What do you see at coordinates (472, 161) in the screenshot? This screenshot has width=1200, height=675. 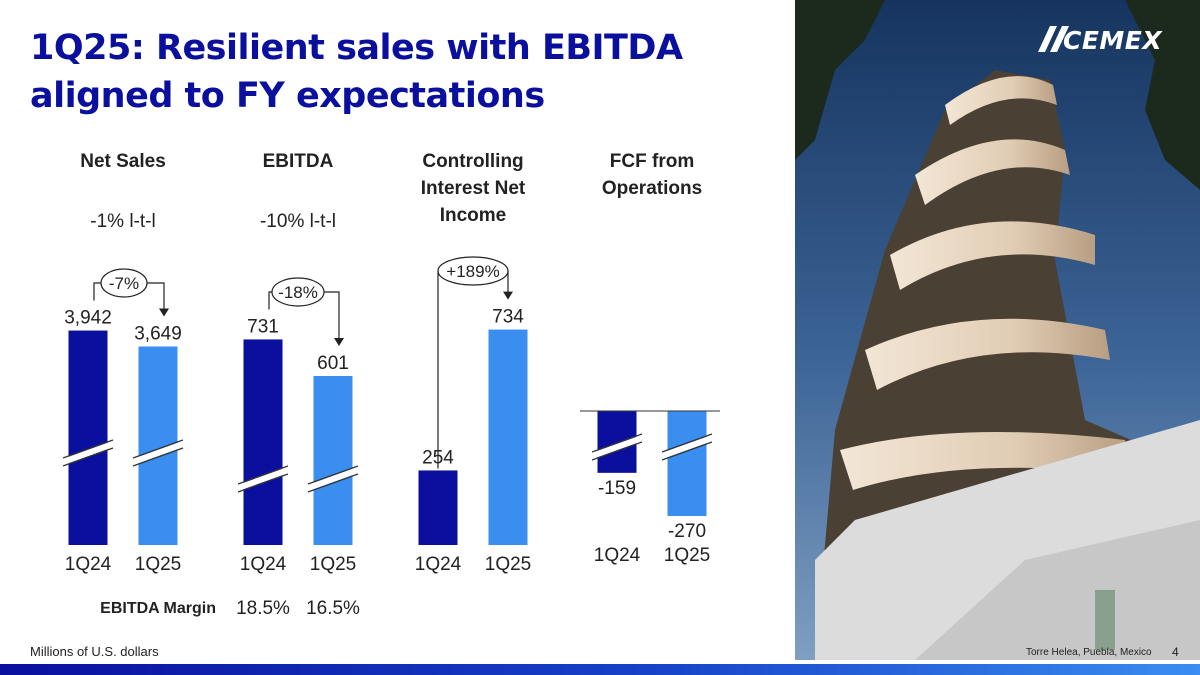 I see `panel-title: Controlling` at bounding box center [472, 161].